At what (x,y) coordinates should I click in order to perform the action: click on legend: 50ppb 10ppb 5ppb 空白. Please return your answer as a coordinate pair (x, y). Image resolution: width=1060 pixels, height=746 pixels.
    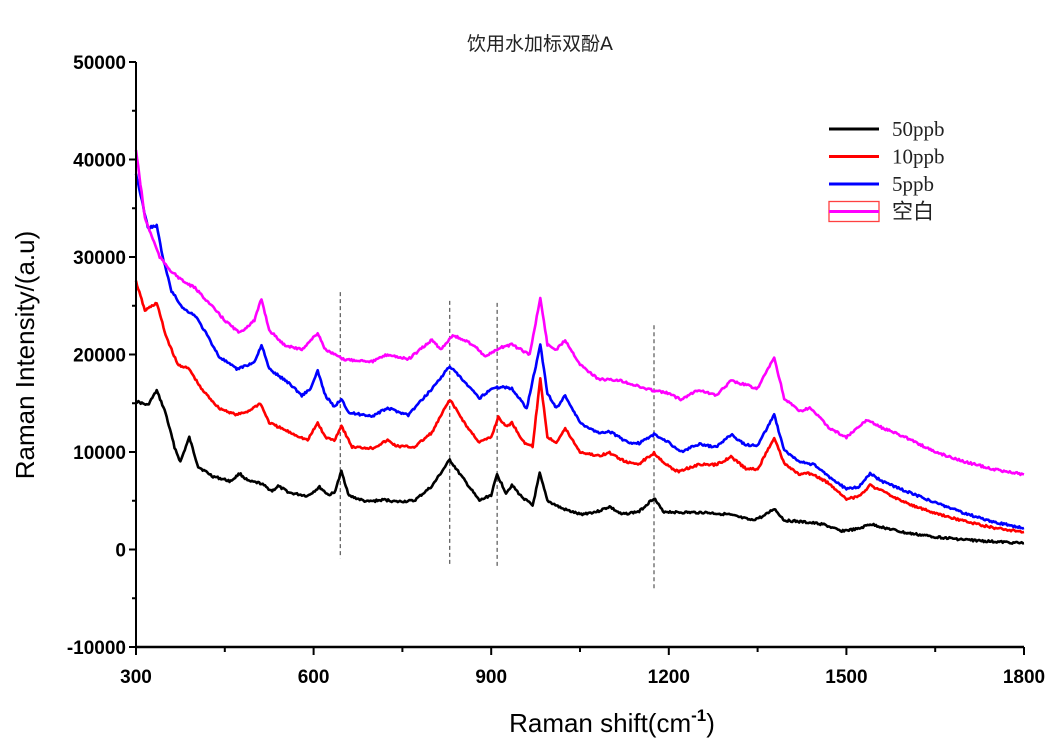
    Looking at the image, I should click on (886, 170).